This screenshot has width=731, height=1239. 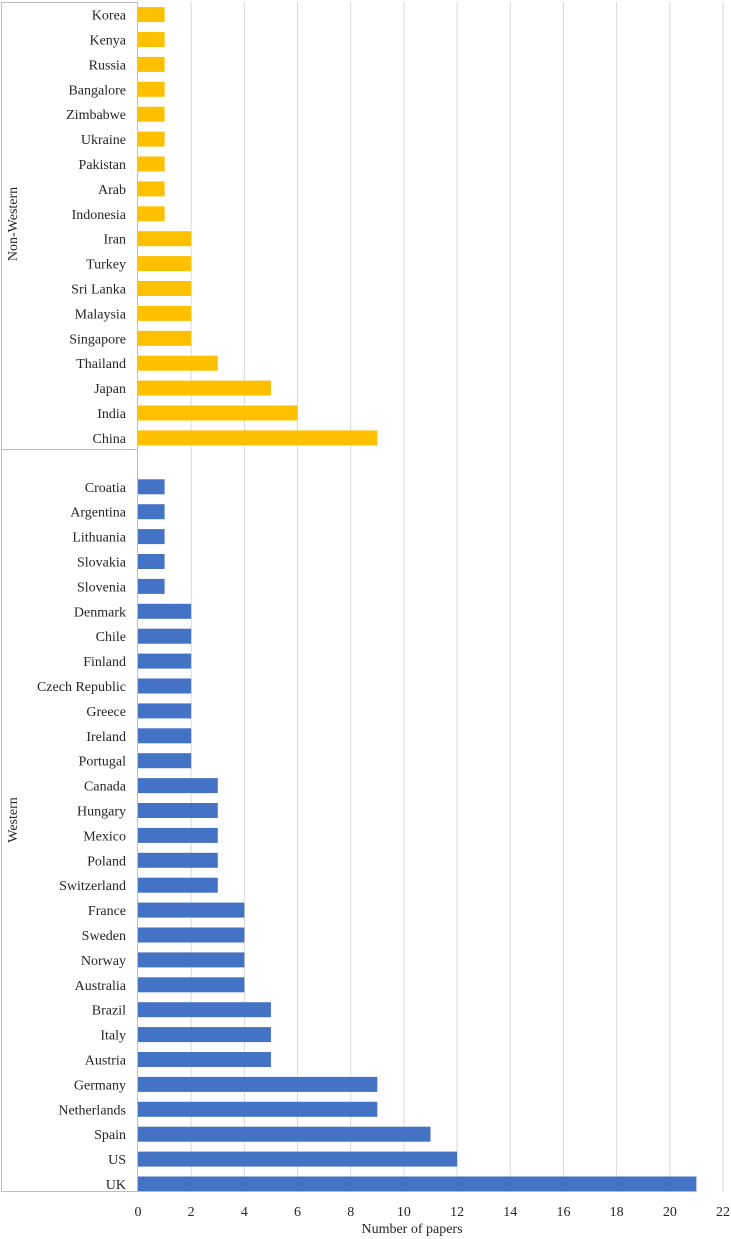 I want to click on bar-sri-lanka, so click(x=165, y=288).